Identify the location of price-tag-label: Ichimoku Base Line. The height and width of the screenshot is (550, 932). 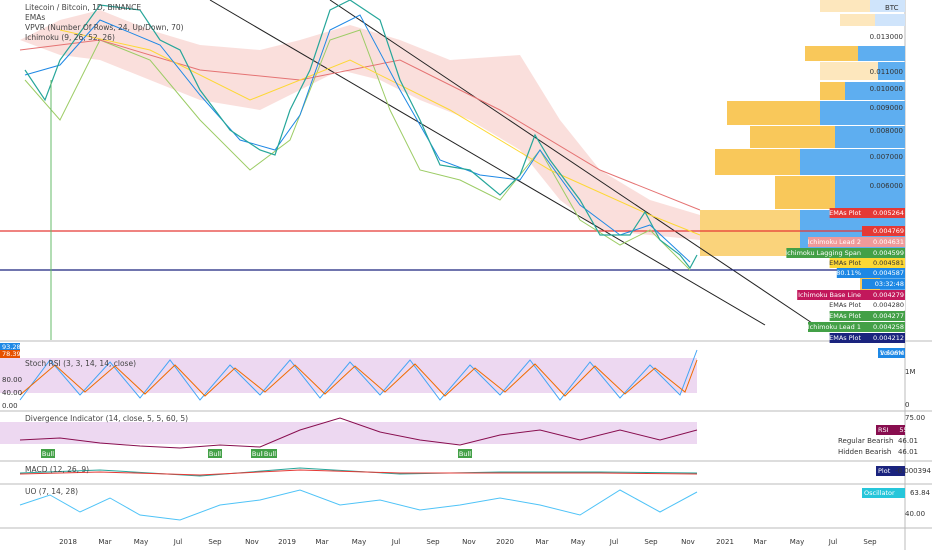
(829, 295).